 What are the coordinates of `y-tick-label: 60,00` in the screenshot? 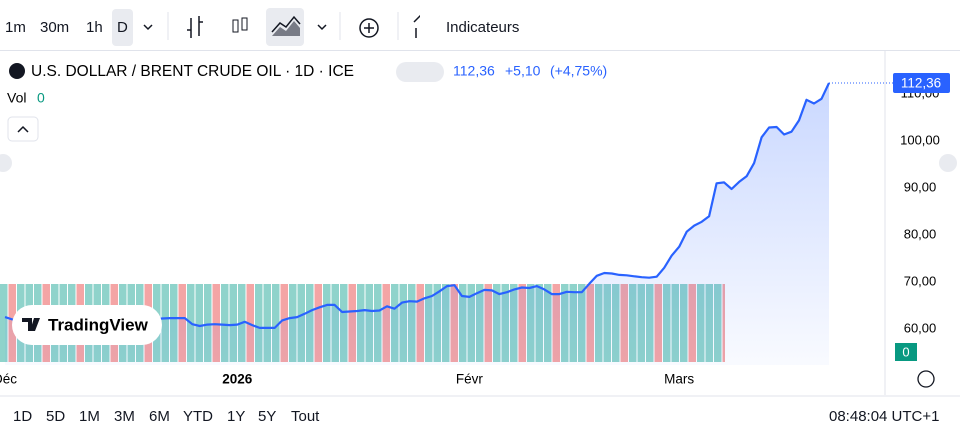 It's located at (920, 327).